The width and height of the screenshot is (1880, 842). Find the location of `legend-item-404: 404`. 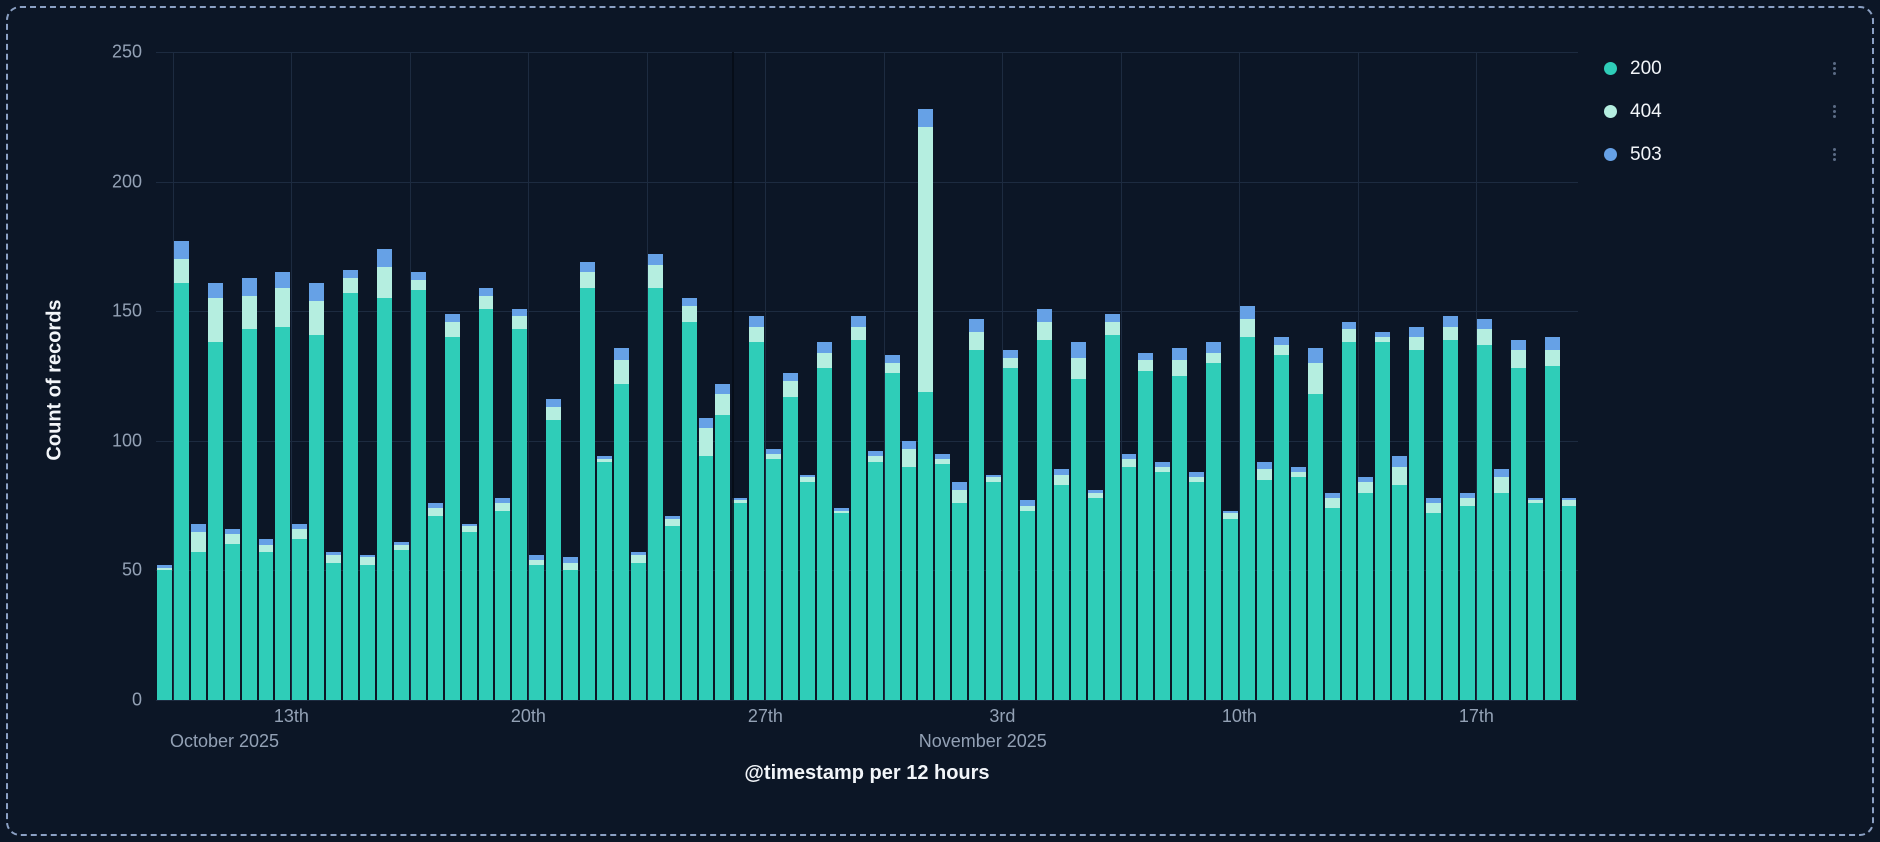

legend-item-404: 404 is located at coordinates (1727, 111).